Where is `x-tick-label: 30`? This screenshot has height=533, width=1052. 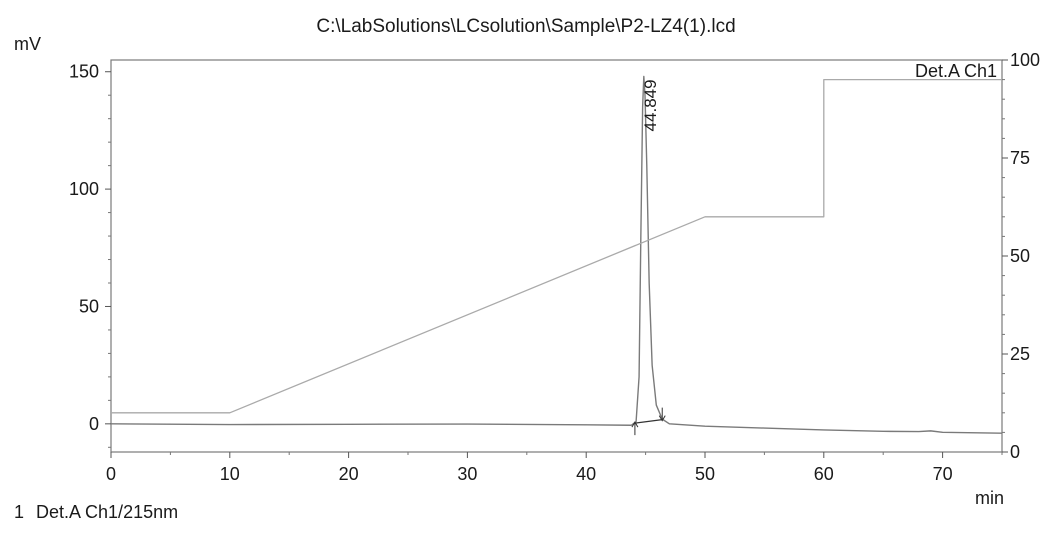
x-tick-label: 30 is located at coordinates (467, 474).